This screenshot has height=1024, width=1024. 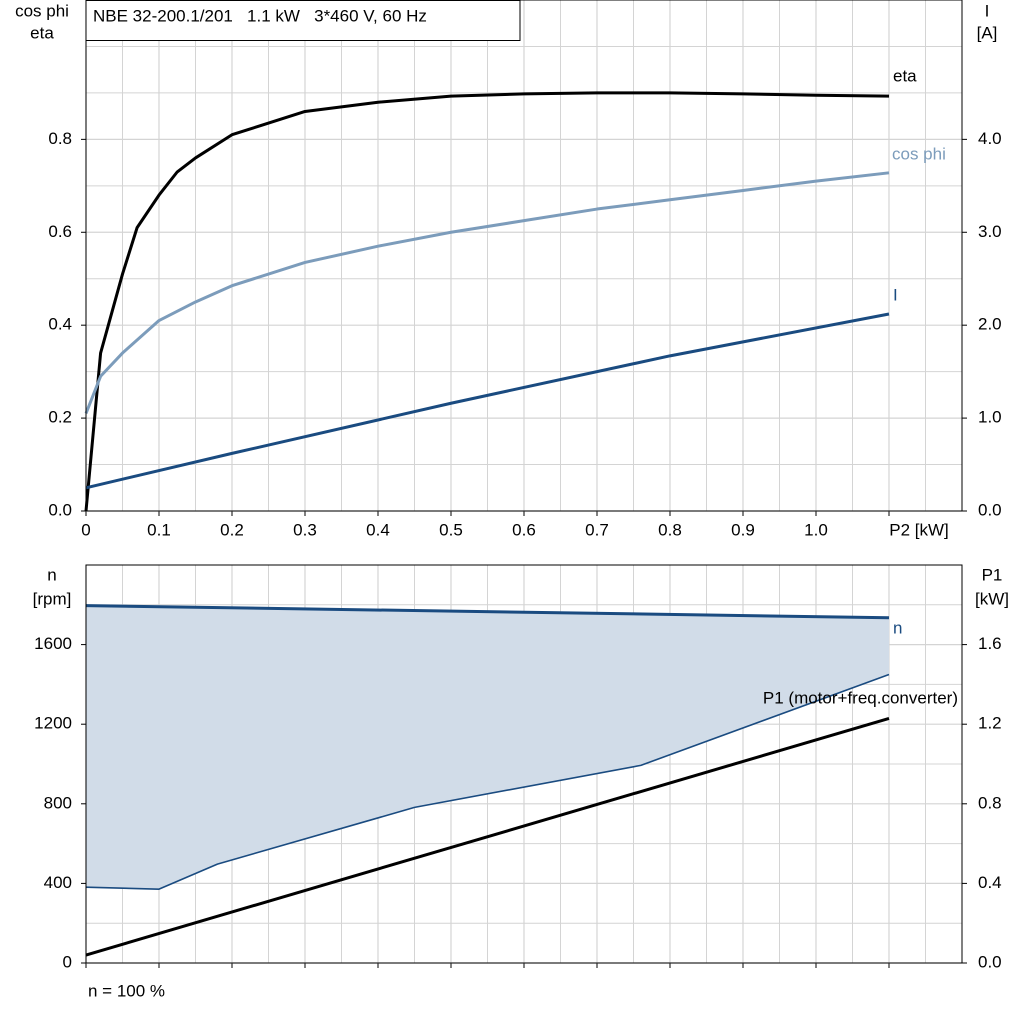 What do you see at coordinates (905, 75) in the screenshot?
I see `series-label: eta` at bounding box center [905, 75].